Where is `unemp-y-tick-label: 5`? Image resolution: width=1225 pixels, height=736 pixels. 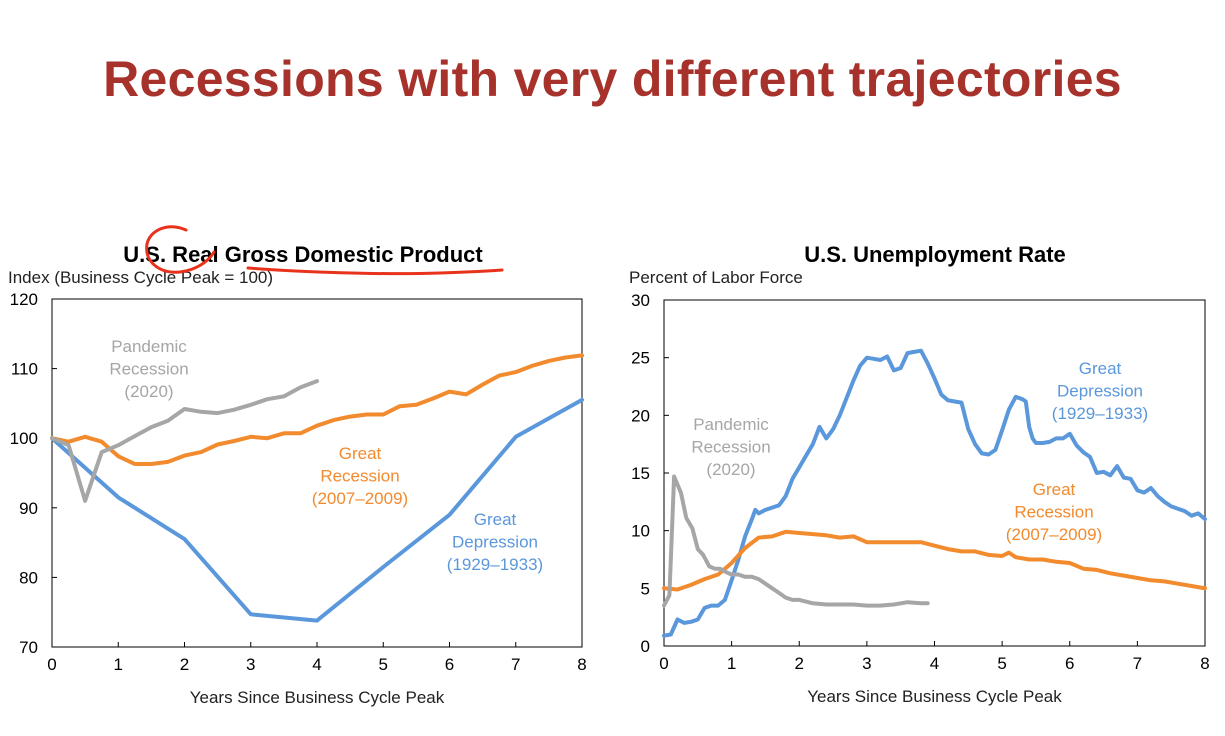
unemp-y-tick-label: 5 is located at coordinates (645, 588).